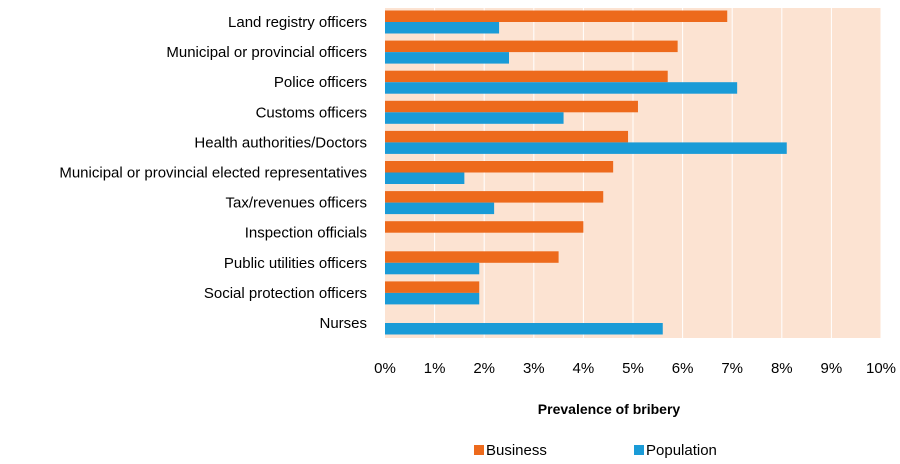 The width and height of the screenshot is (900, 464). I want to click on category-label: Customs officers, so click(311, 112).